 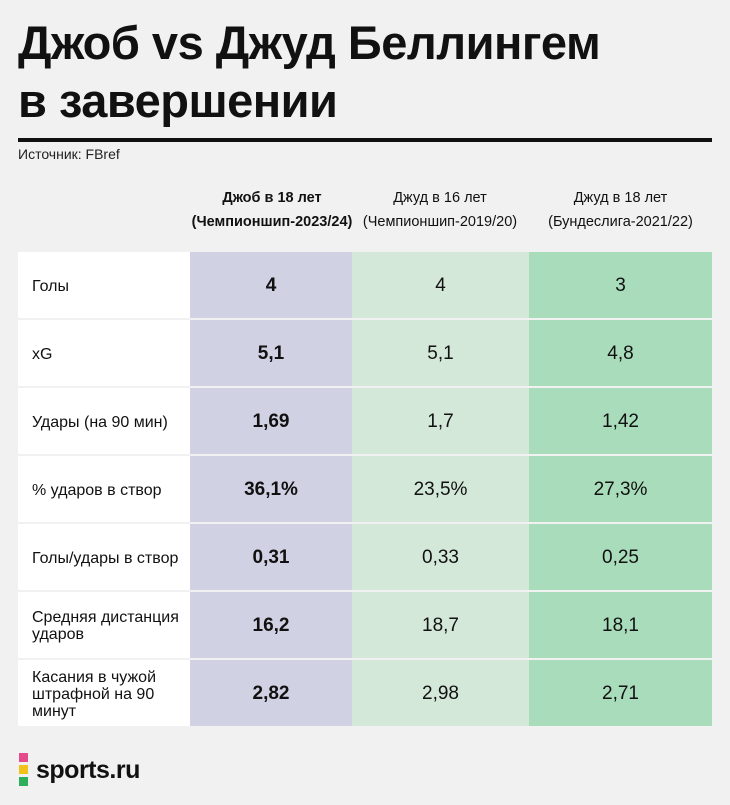 What do you see at coordinates (365, 626) in the screenshot?
I see `table-row-avg-shot-distance: Средняя дистанция ударов 16,2 18,7 18,1` at bounding box center [365, 626].